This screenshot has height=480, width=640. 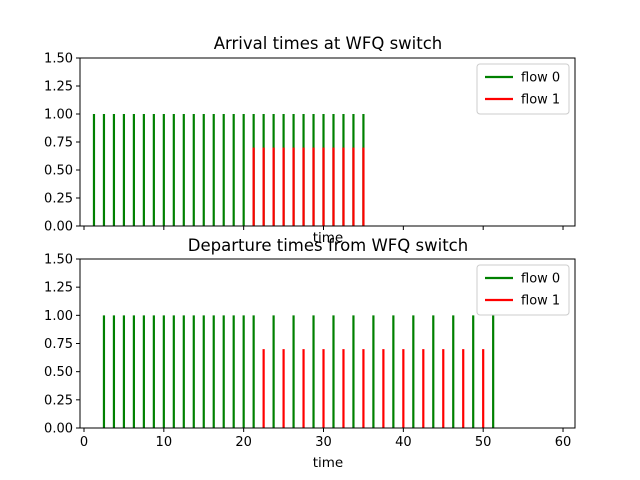 I want to click on arrival-x-axis-label: time, so click(x=328, y=238).